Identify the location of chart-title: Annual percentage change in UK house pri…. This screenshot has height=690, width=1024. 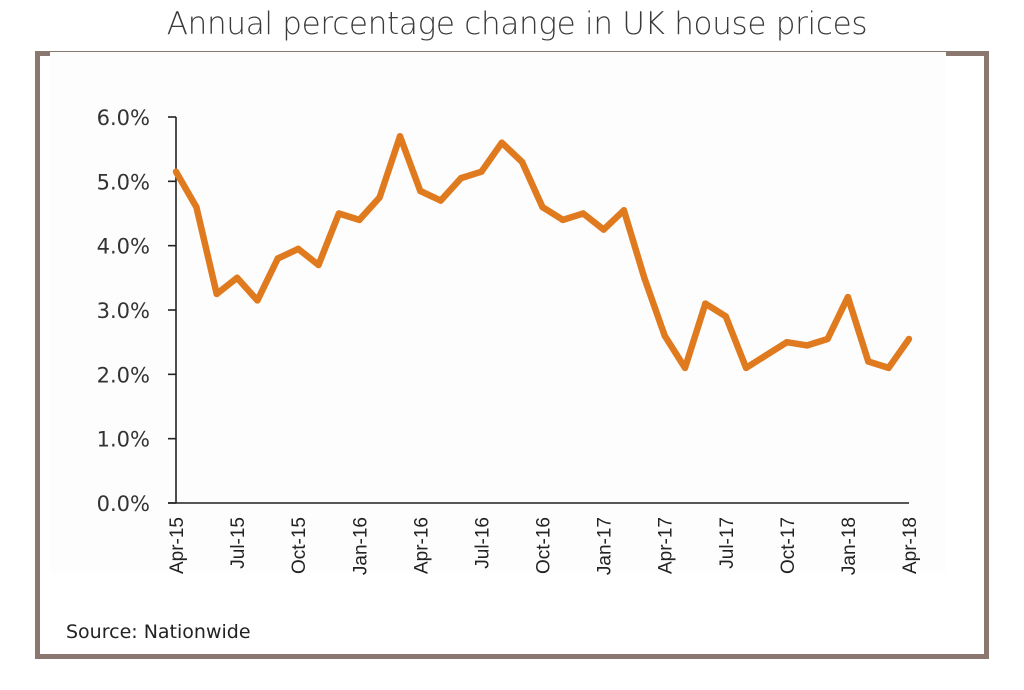
(517, 24).